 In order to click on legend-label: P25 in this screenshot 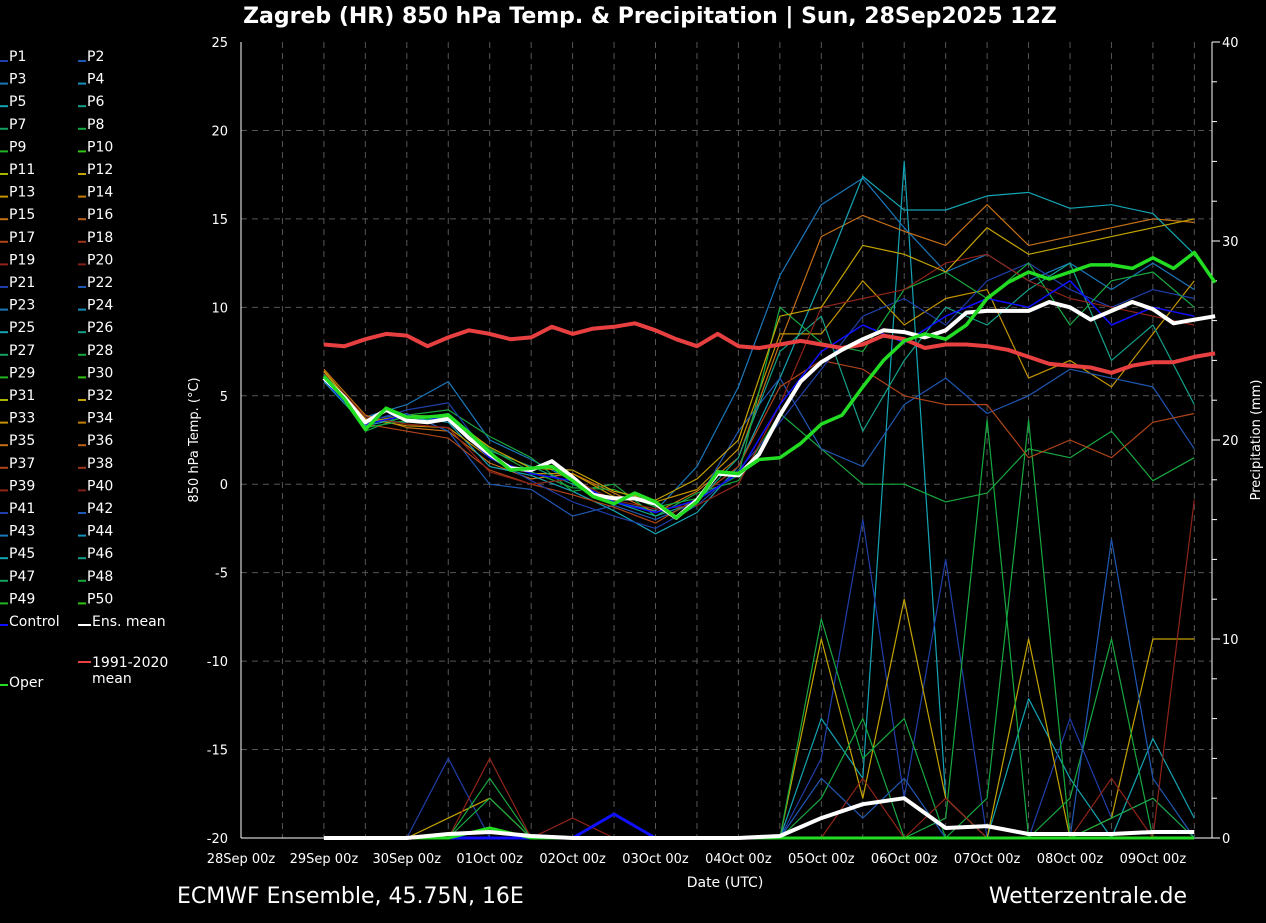, I will do `click(22, 328)`.